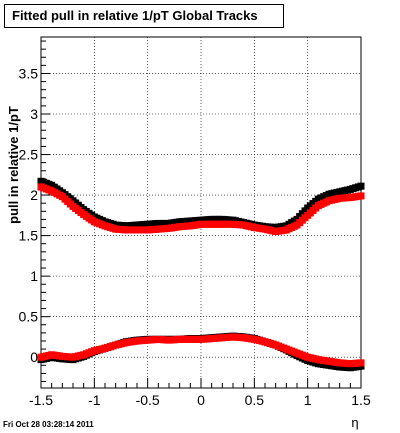 The image size is (400, 433). Describe the element at coordinates (29, 155) in the screenshot. I see `y-tick-label: 2.5` at that location.